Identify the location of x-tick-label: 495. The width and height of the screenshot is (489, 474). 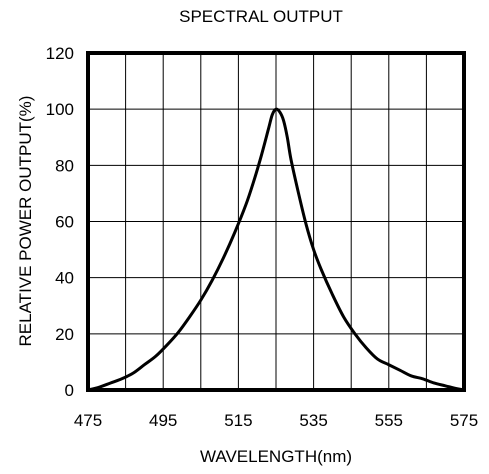
(163, 420).